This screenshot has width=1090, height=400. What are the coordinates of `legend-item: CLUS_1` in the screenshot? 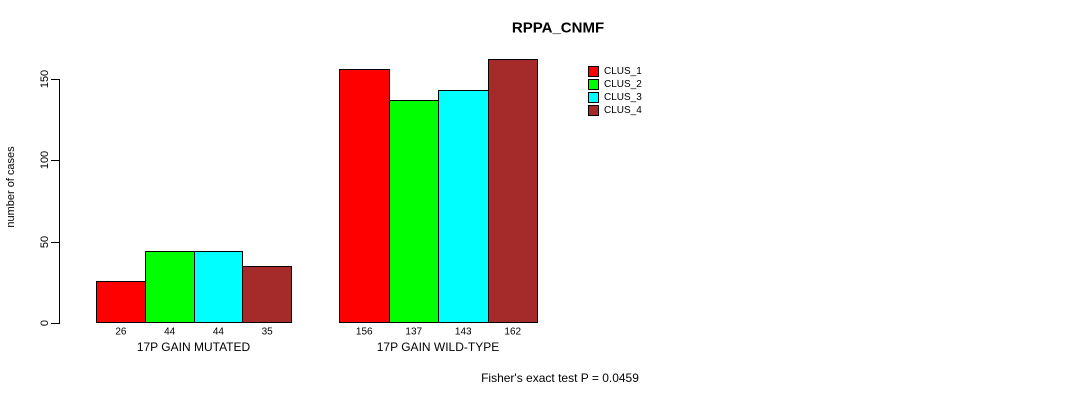 It's located at (615, 71).